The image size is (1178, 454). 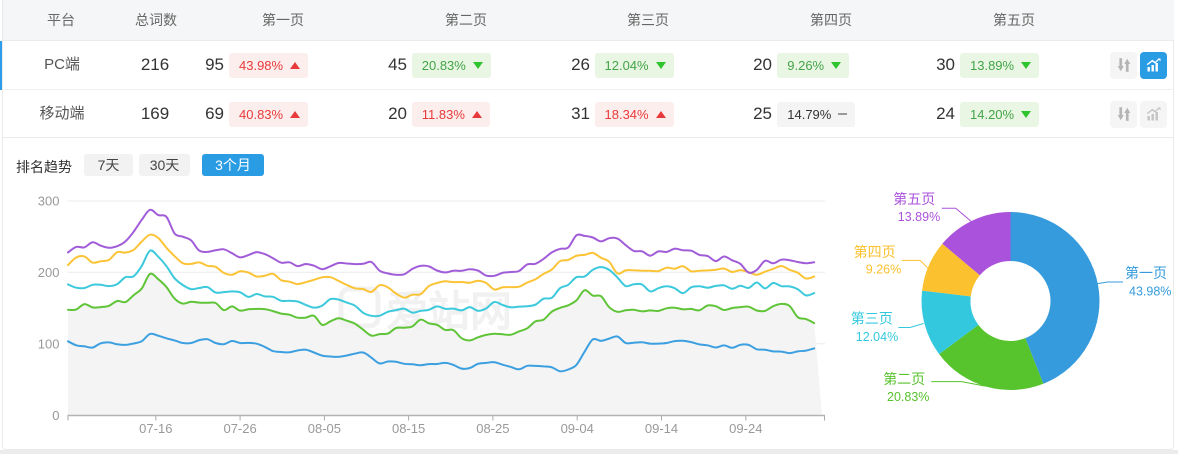 What do you see at coordinates (908, 397) in the screenshot?
I see `svg-text: 20.83%` at bounding box center [908, 397].